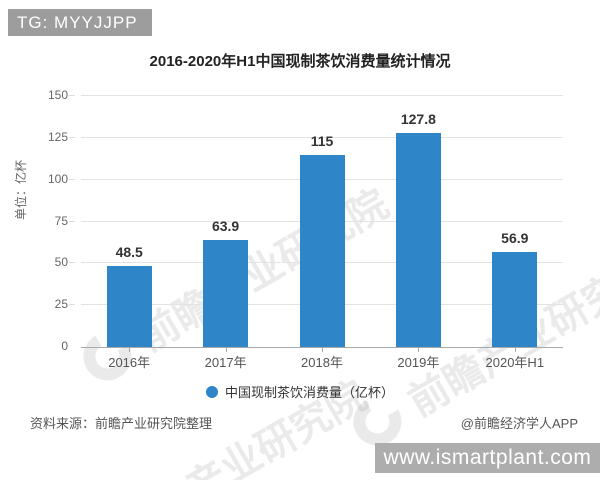 The width and height of the screenshot is (600, 480). I want to click on x-tick-label: 2018年, so click(322, 362).